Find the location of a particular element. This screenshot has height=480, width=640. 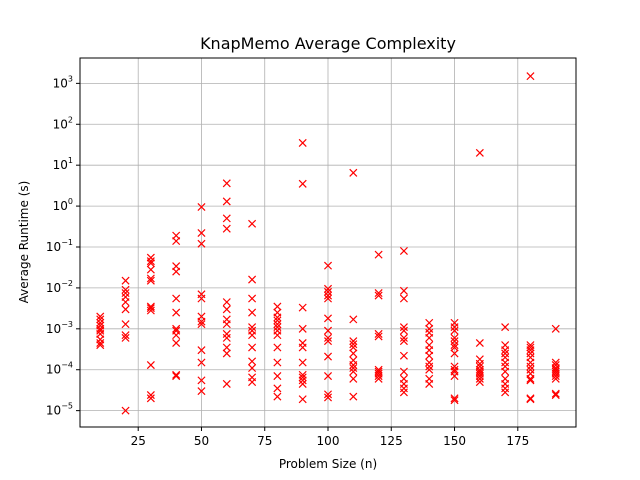

x-tick-label: 75 is located at coordinates (264, 441).